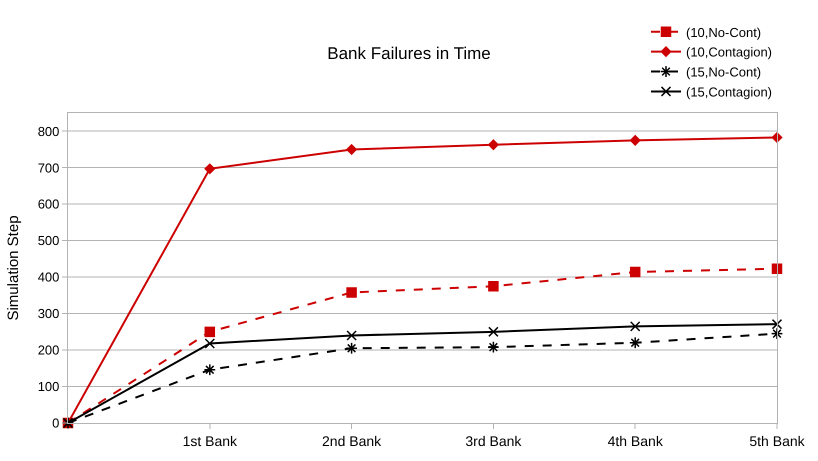  Describe the element at coordinates (729, 52) in the screenshot. I see `legend-label: (10,Contagion)` at that location.